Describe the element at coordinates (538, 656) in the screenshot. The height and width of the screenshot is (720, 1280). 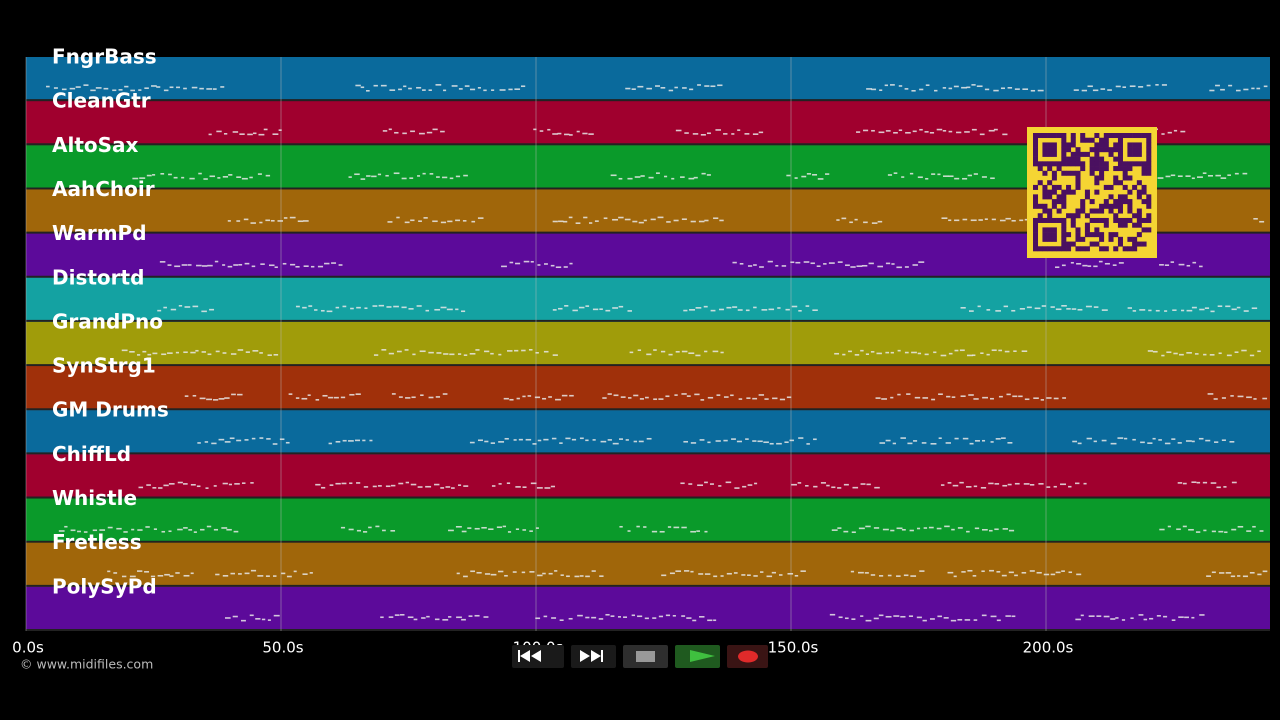
I see `rewind-button` at that location.